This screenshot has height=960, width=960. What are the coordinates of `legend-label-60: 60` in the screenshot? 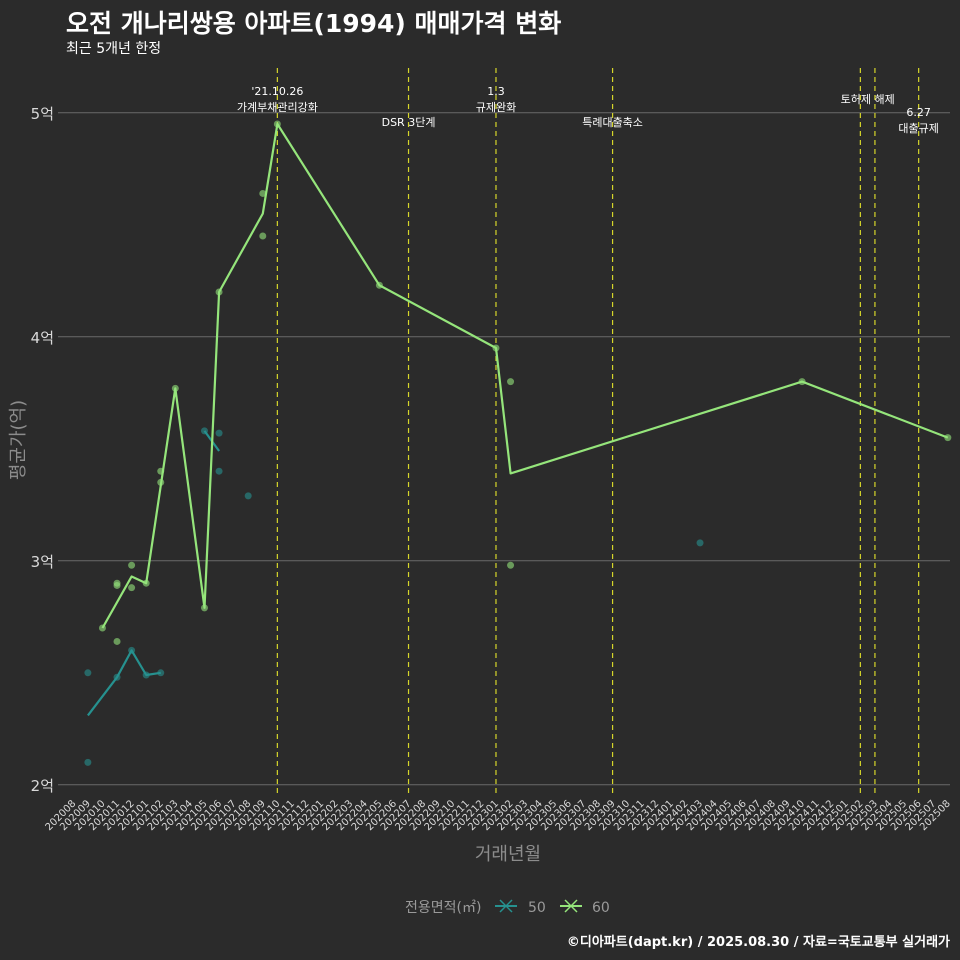 It's located at (601, 908).